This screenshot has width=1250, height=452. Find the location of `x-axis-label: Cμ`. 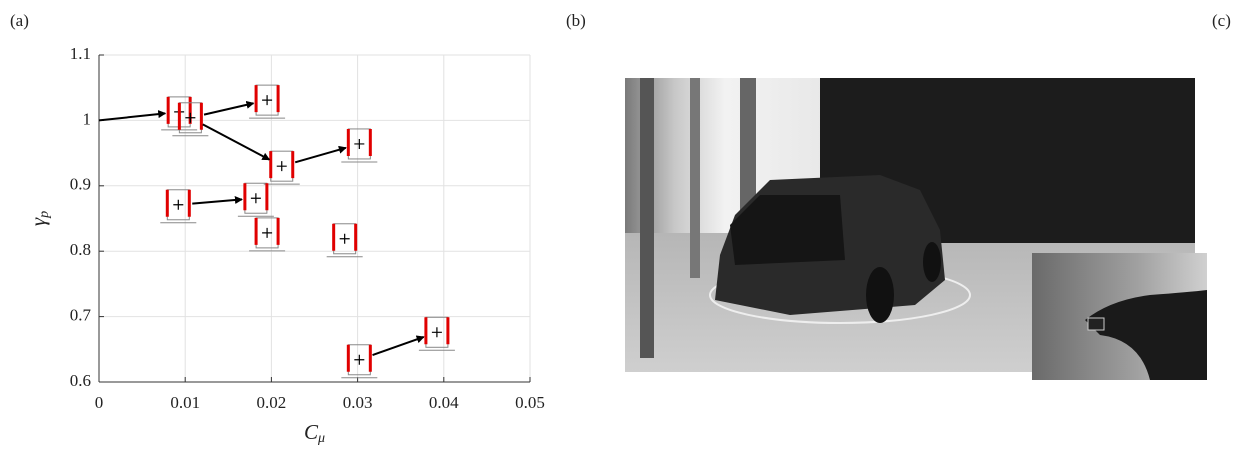

x-axis-label: Cμ is located at coordinates (314, 433).